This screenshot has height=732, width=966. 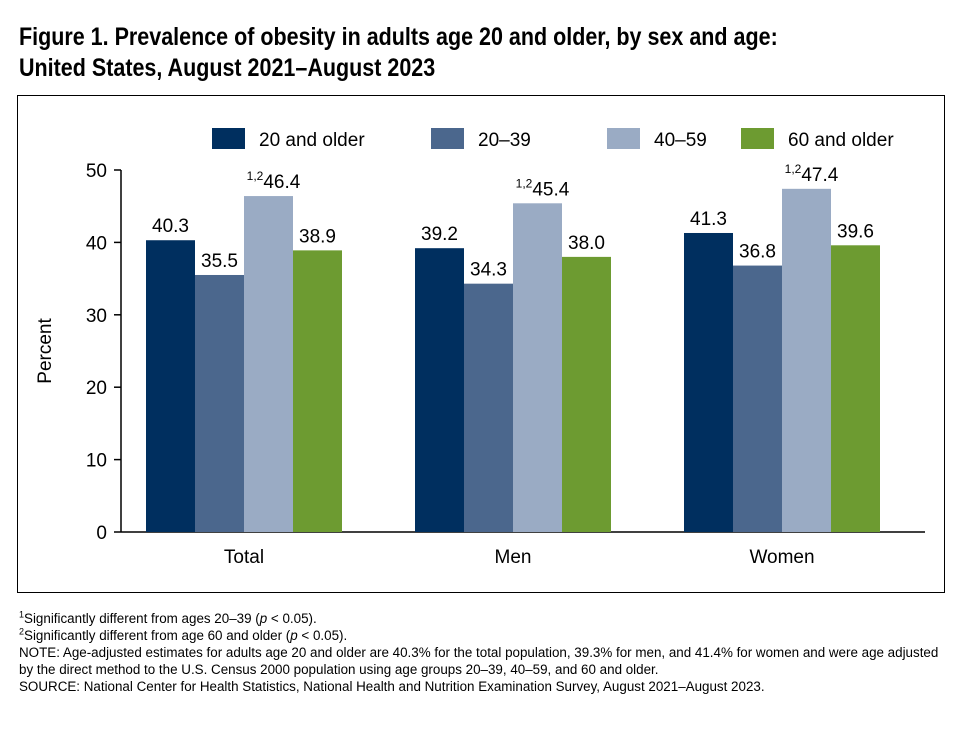 I want to click on legend-label-3: 60 and older, so click(x=841, y=140).